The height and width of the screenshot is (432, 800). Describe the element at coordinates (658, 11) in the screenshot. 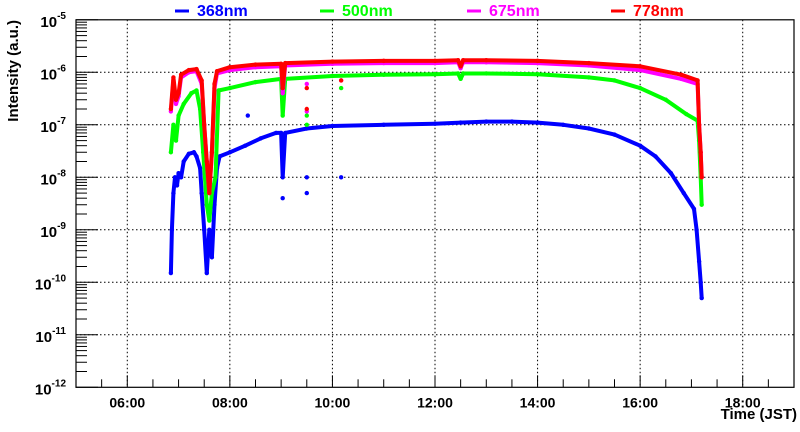

I see `legend-label: 778nm` at that location.